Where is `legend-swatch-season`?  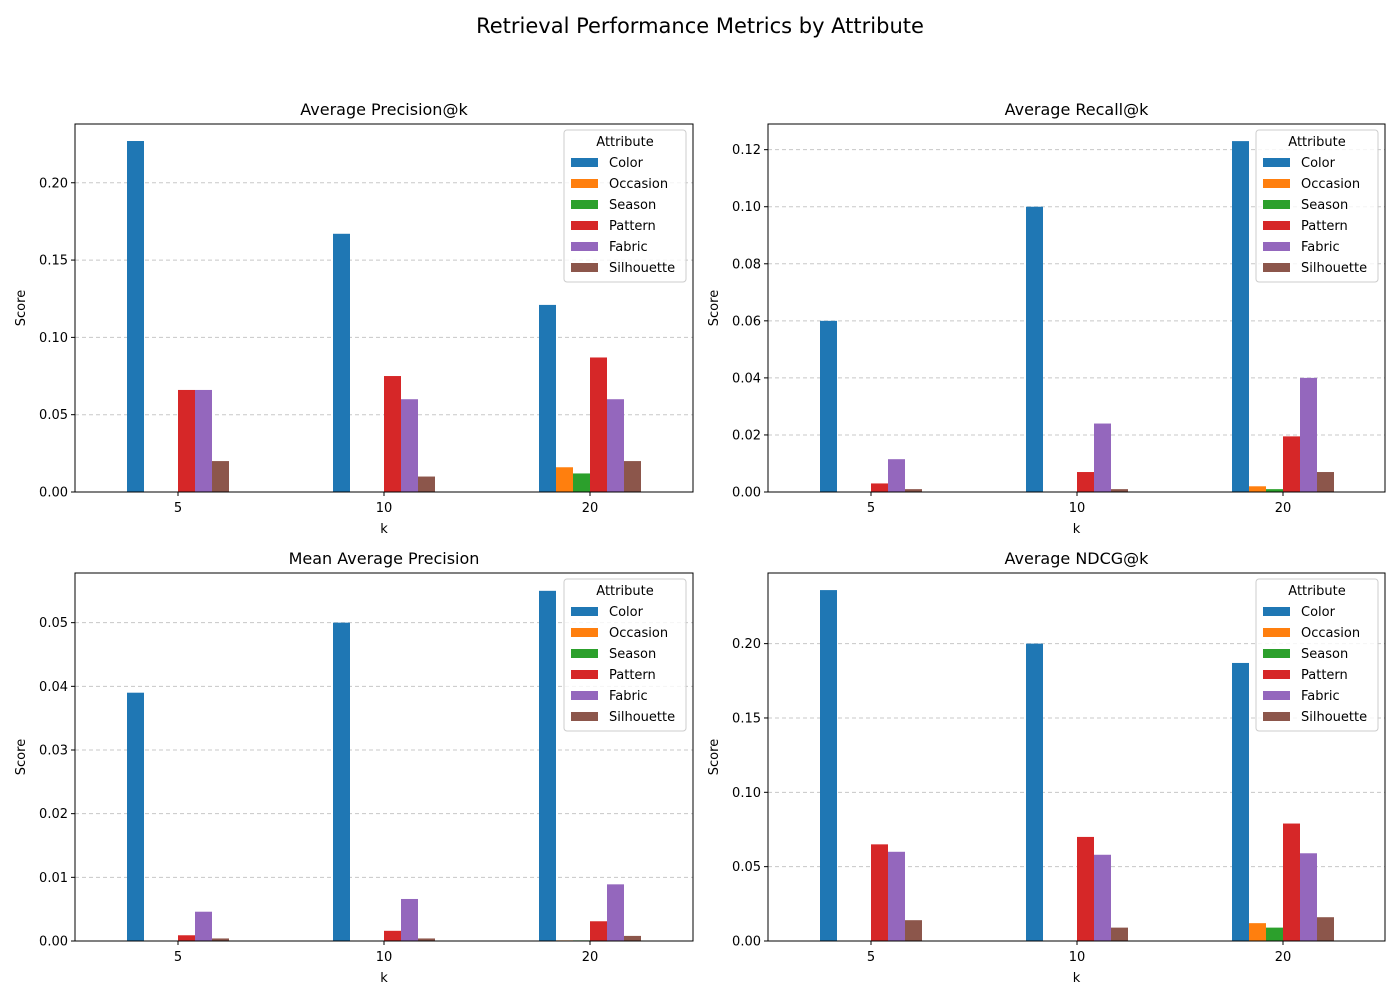 legend-swatch-season is located at coordinates (1276, 653).